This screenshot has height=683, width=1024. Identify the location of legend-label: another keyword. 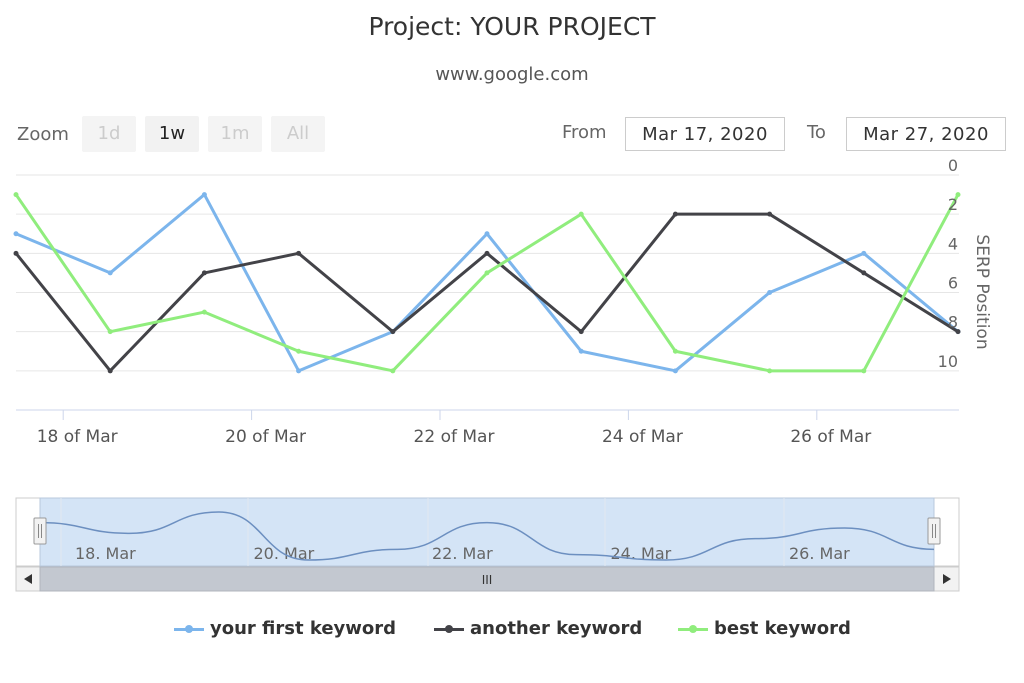
(556, 628).